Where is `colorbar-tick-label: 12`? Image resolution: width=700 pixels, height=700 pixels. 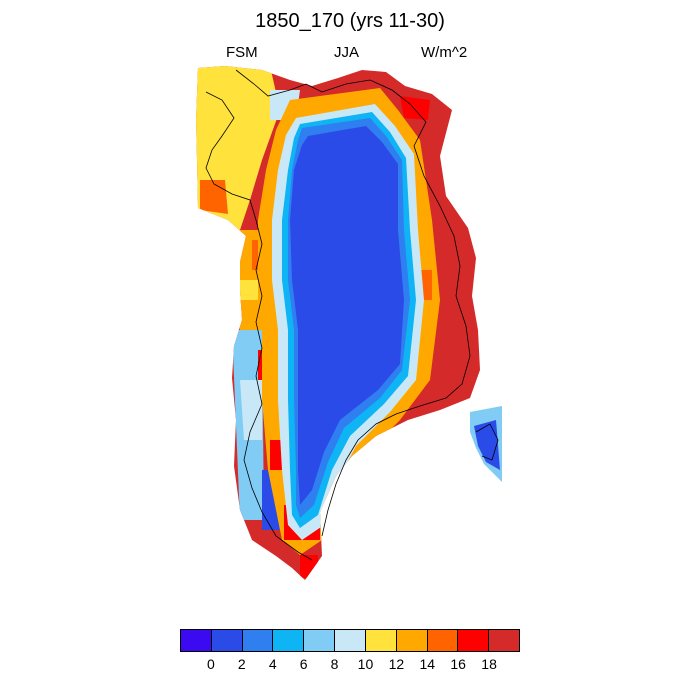
colorbar-tick-label: 12 is located at coordinates (396, 664).